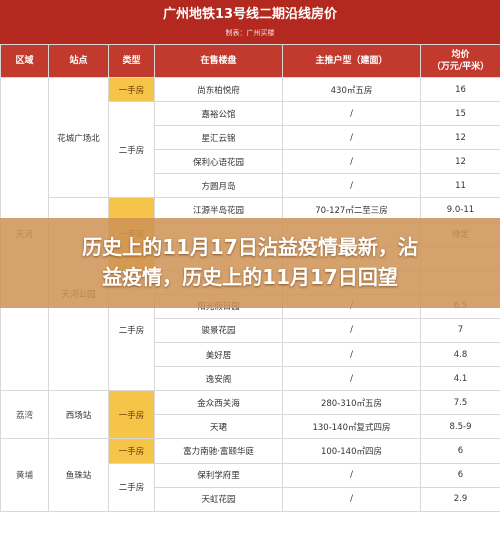 This screenshot has width=500, height=536. What do you see at coordinates (460, 499) in the screenshot?
I see `price-cell: 2.9` at bounding box center [460, 499].